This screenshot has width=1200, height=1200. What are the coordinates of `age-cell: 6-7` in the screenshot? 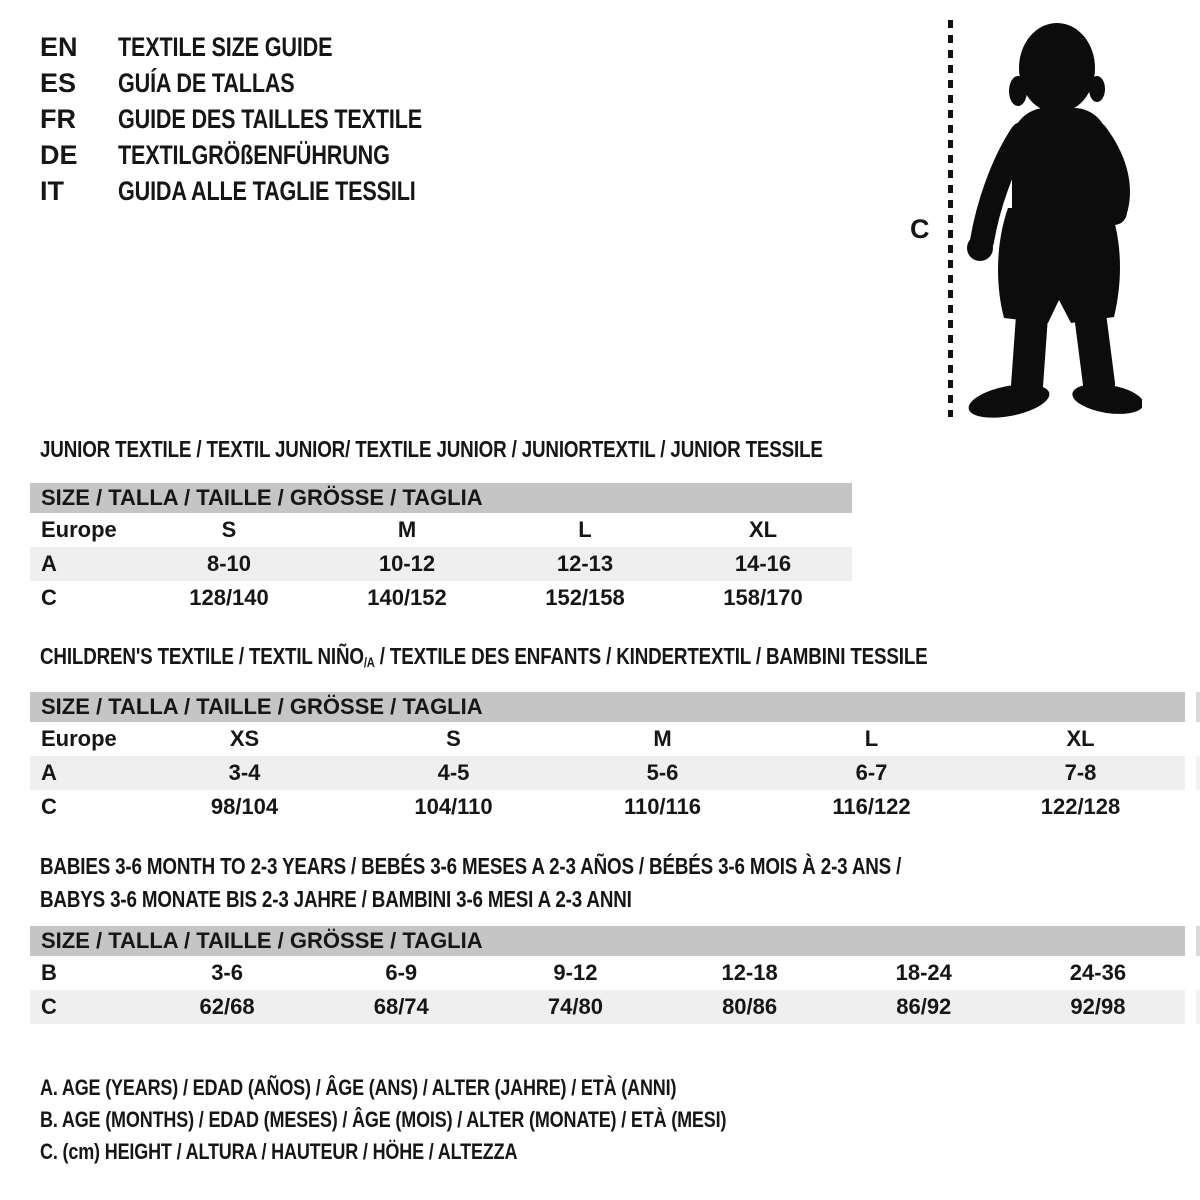 It's located at (871, 772).